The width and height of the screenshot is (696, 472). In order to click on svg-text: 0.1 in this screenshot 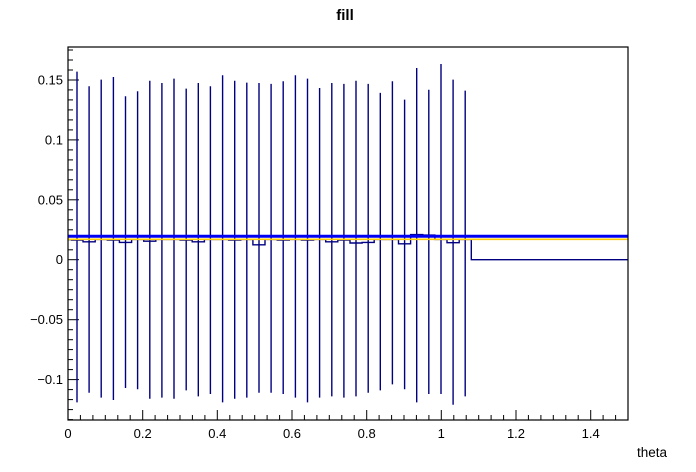, I will do `click(54, 139)`.